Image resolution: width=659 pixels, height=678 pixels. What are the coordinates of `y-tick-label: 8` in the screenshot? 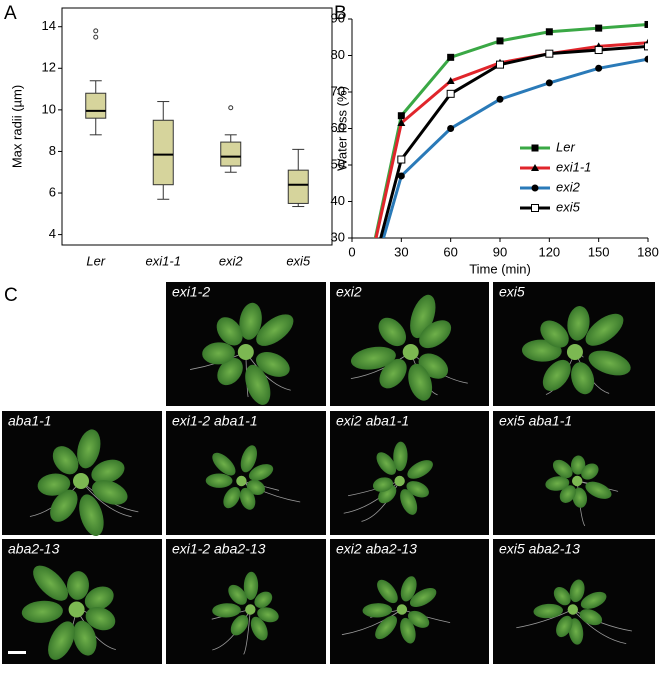 It's located at (52, 150).